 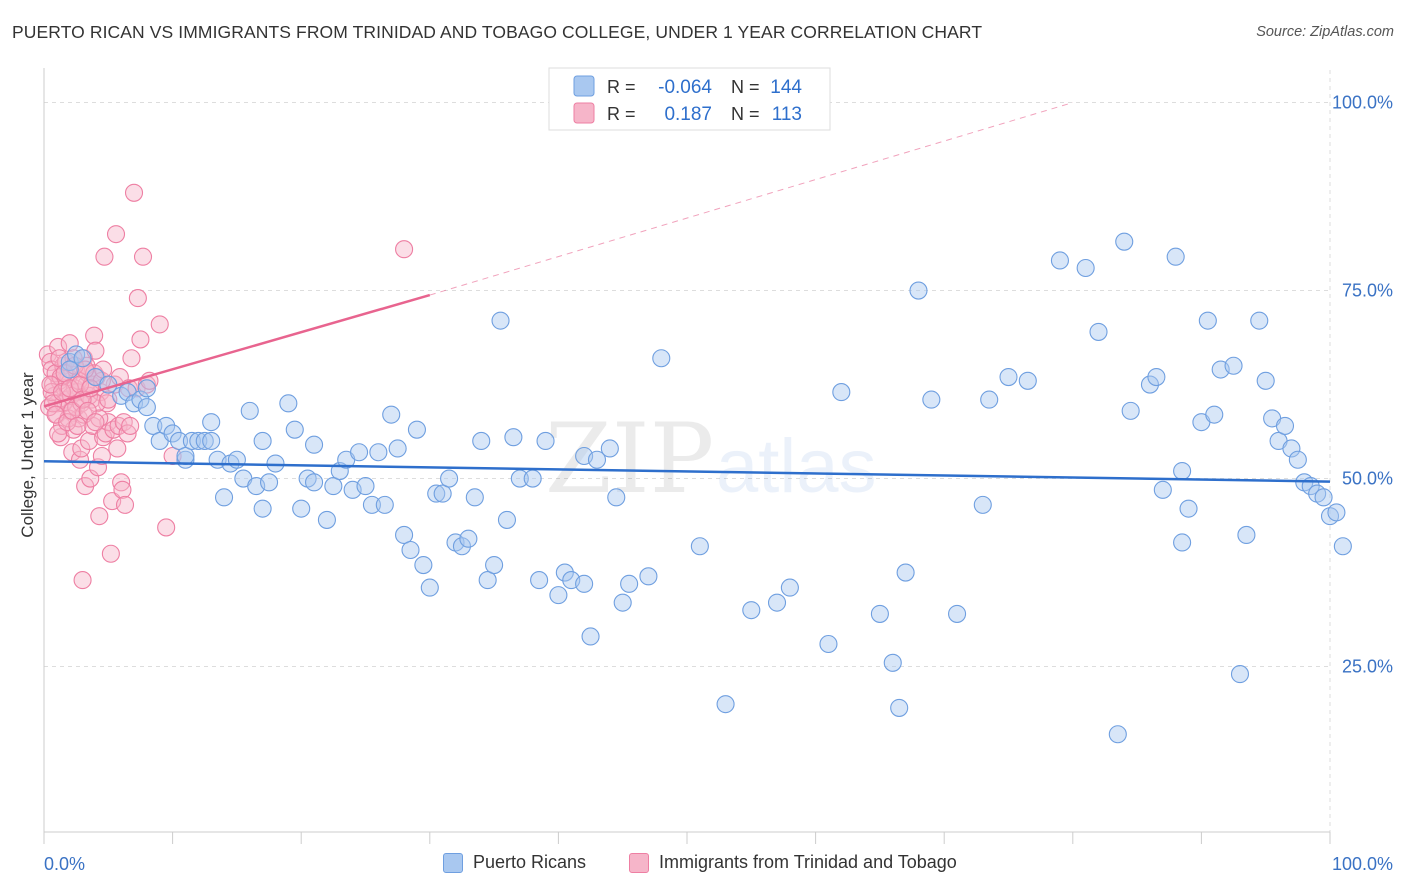 I want to click on watermark-atlas: atlas, so click(x=796, y=466).